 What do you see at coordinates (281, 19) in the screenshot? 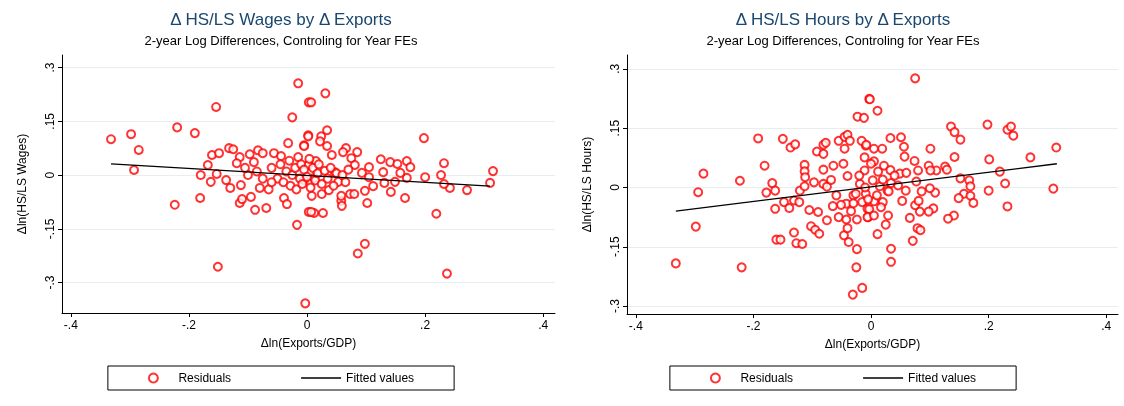
I see `chart-title: Δ HS/LS Wages by Δ Exports` at bounding box center [281, 19].